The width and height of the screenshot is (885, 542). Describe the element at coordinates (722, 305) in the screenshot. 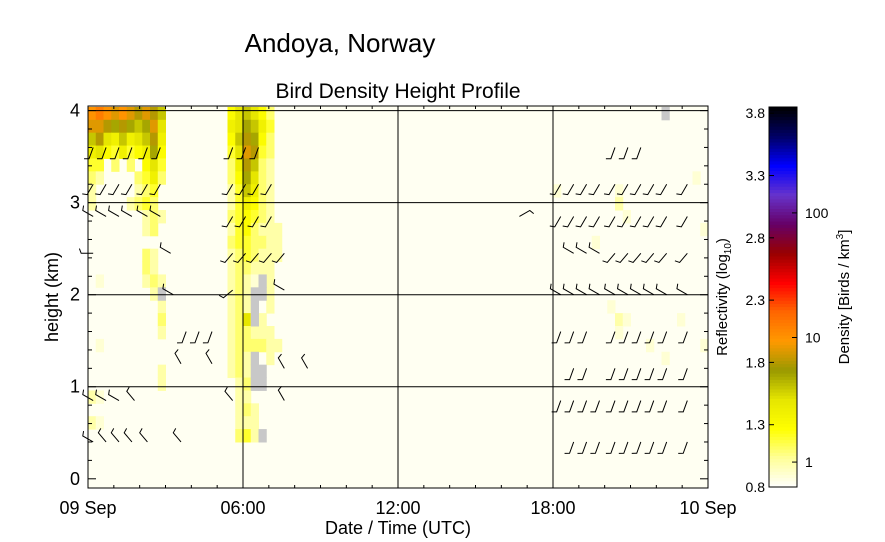

I see `reflectivity-label-text: Reflectivity (log` at that location.